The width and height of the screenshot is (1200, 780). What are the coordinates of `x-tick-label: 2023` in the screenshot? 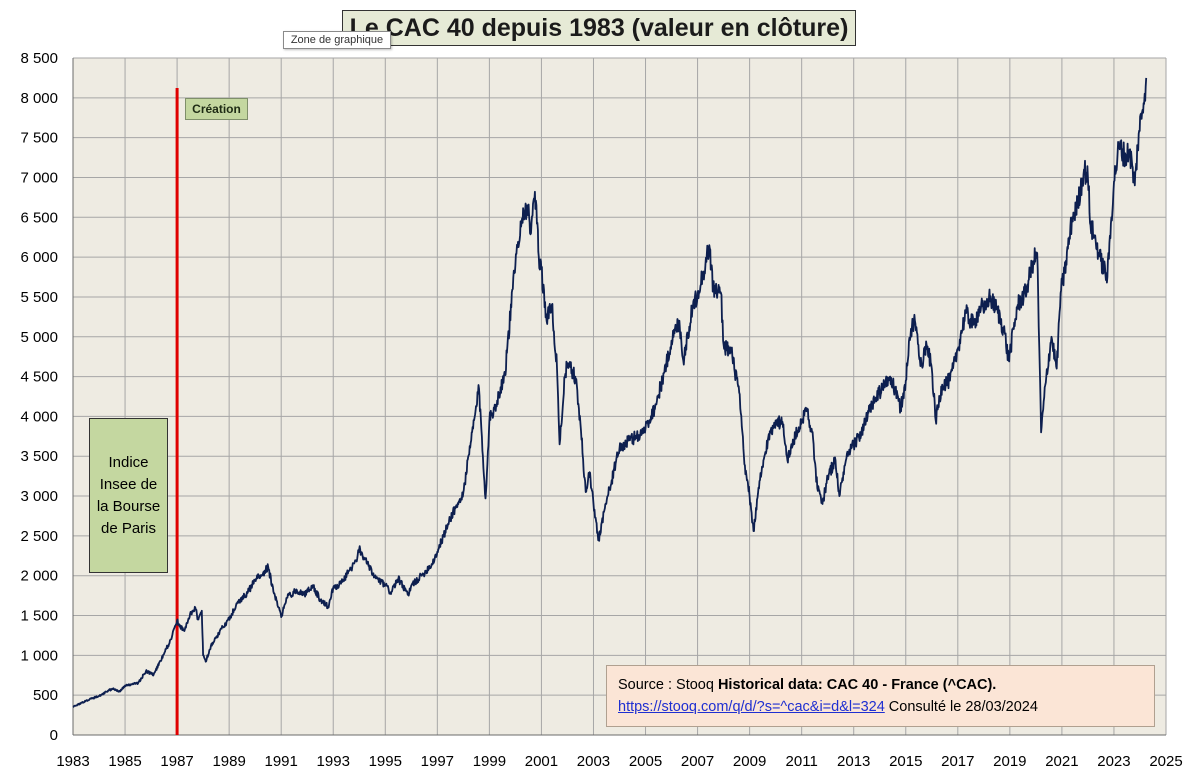 It's located at (1113, 761).